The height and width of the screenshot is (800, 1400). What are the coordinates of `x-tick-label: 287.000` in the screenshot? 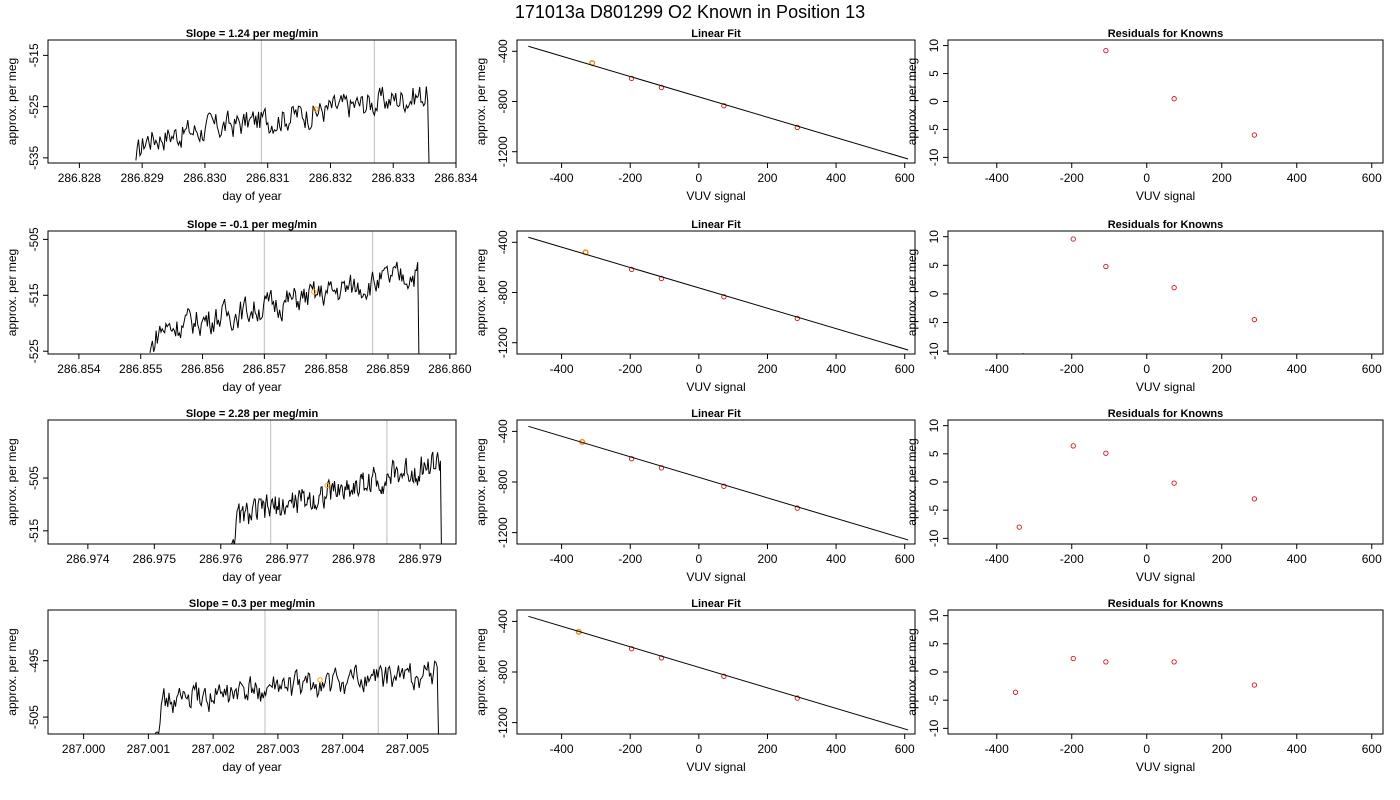 It's located at (84, 749).